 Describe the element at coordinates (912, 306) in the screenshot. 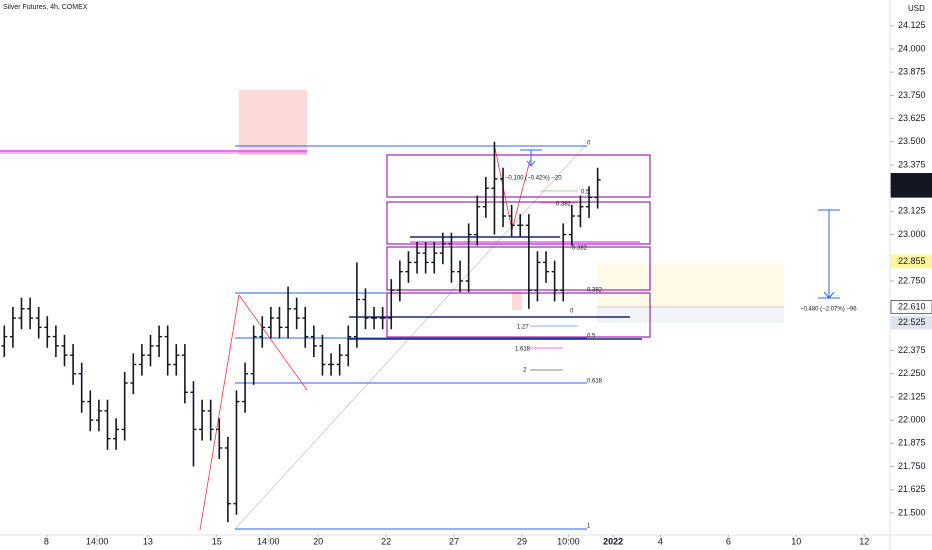

I see `price-tag-label: 22.610` at that location.